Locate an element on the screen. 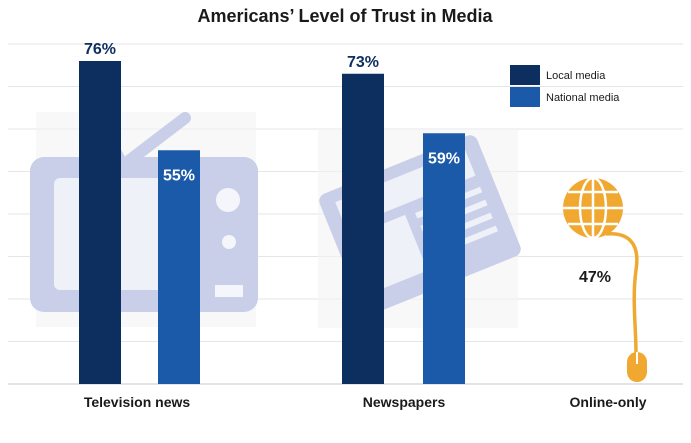  bar-newspapers-national-media is located at coordinates (444, 258).